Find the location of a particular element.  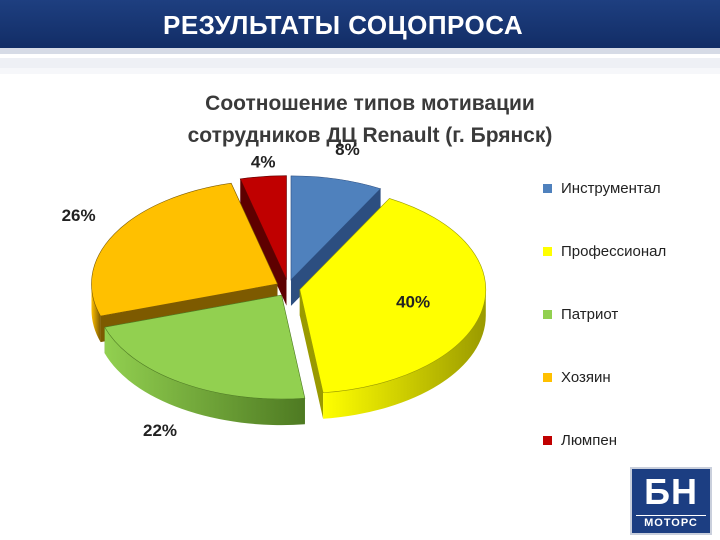

data-label: 22% is located at coordinates (160, 430).